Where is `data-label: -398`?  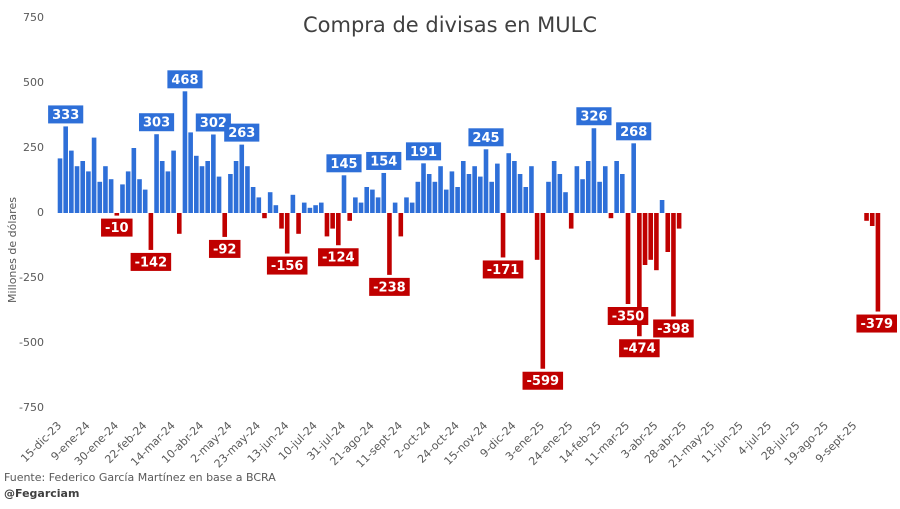 data-label: -398 is located at coordinates (673, 328).